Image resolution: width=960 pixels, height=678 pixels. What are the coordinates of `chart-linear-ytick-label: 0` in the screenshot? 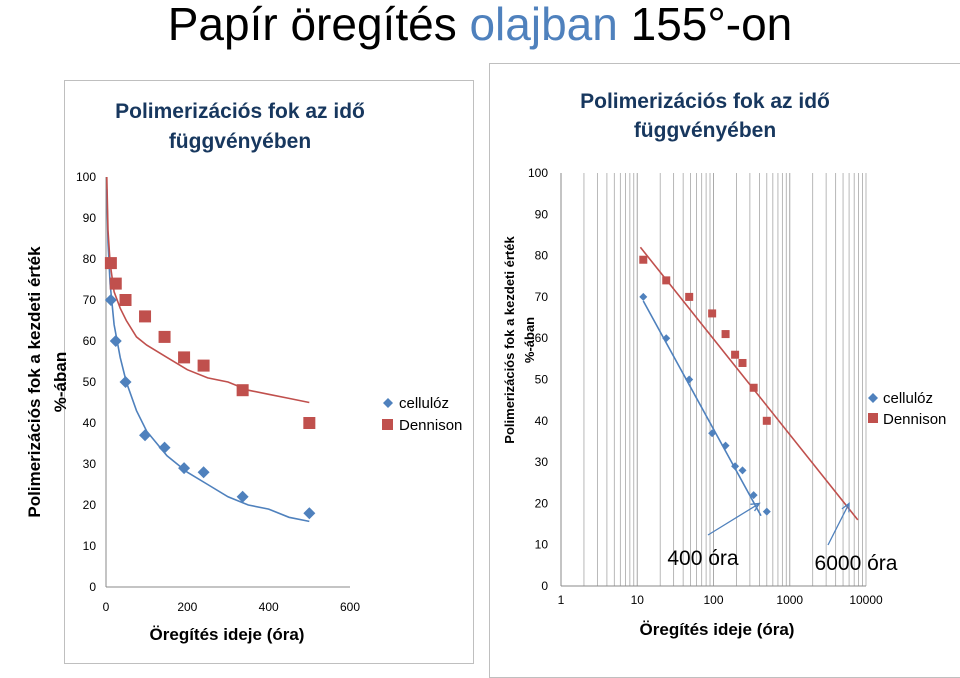 It's located at (92, 587).